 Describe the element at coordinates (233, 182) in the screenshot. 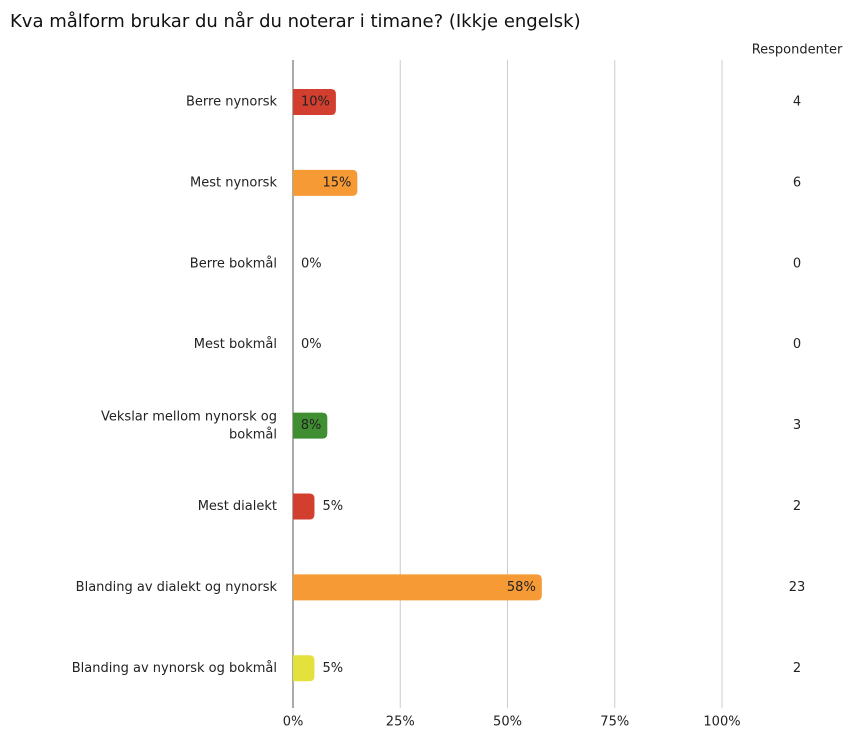

I see `category-label: Mest nynorsk` at that location.